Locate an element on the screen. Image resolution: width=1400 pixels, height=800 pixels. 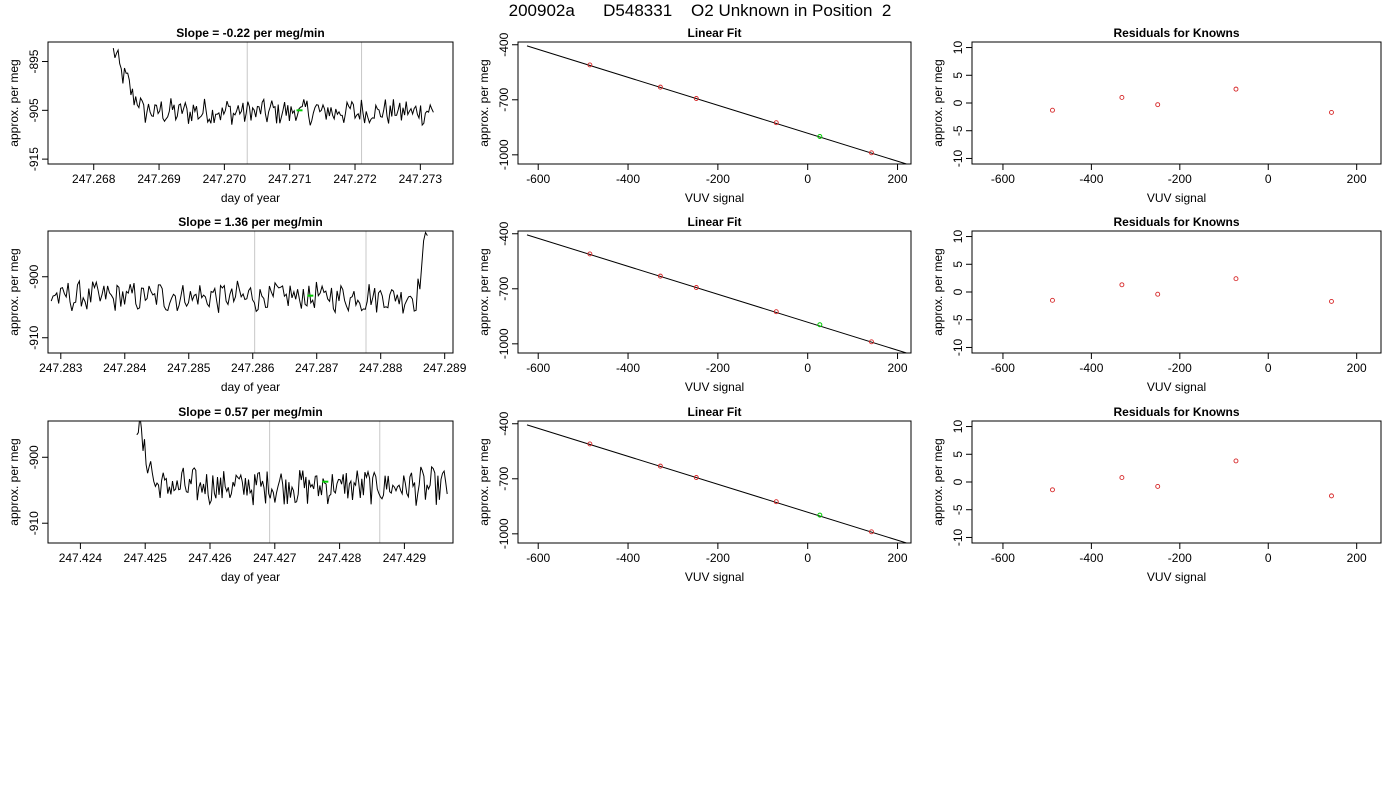
y-tick-label: 0 is located at coordinates (958, 481).